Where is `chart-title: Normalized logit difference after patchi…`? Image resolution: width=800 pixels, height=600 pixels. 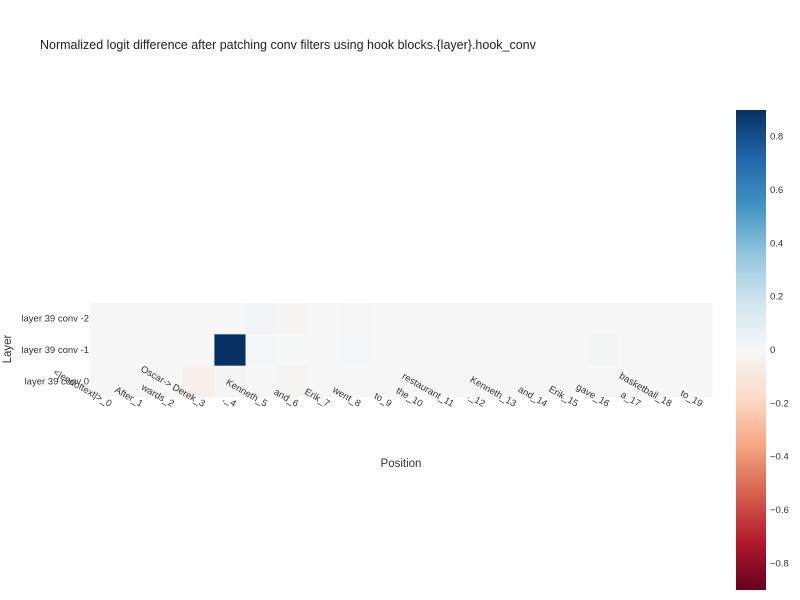 chart-title: Normalized logit difference after patchi… is located at coordinates (288, 45).